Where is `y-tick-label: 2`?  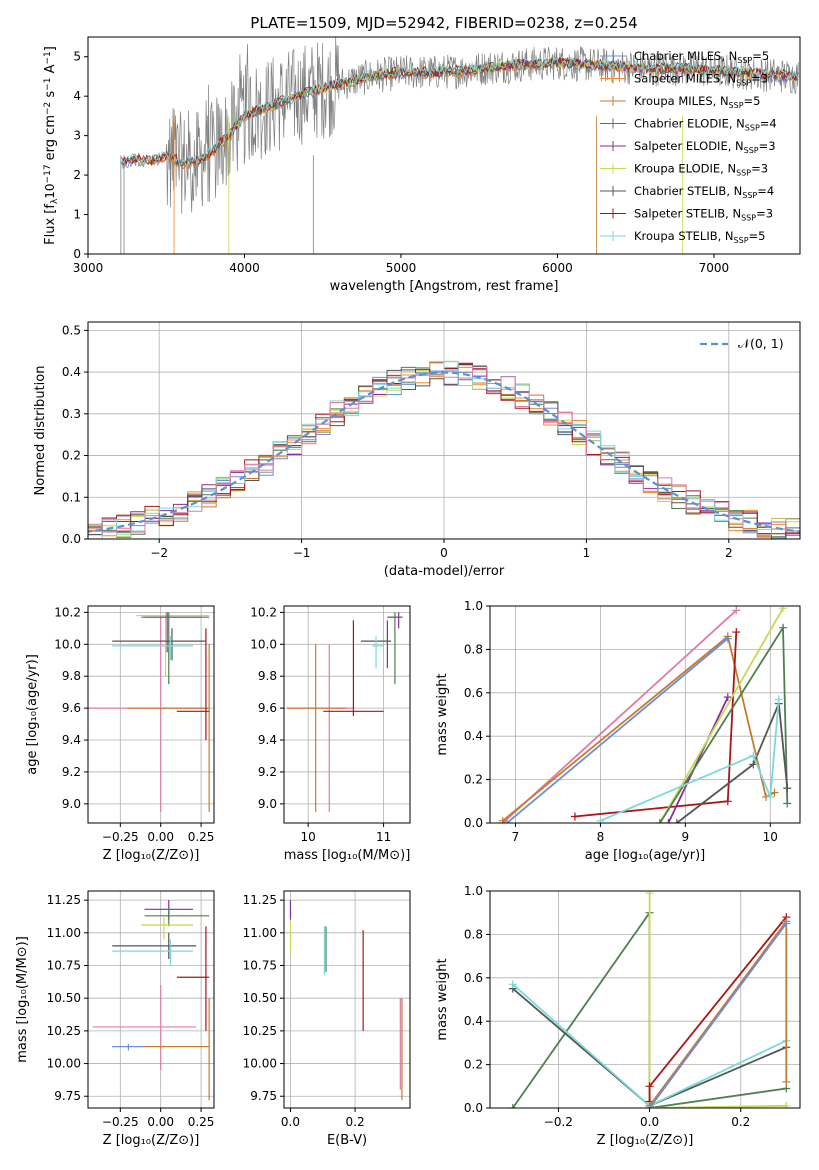
y-tick-label: 2 is located at coordinates (77, 175).